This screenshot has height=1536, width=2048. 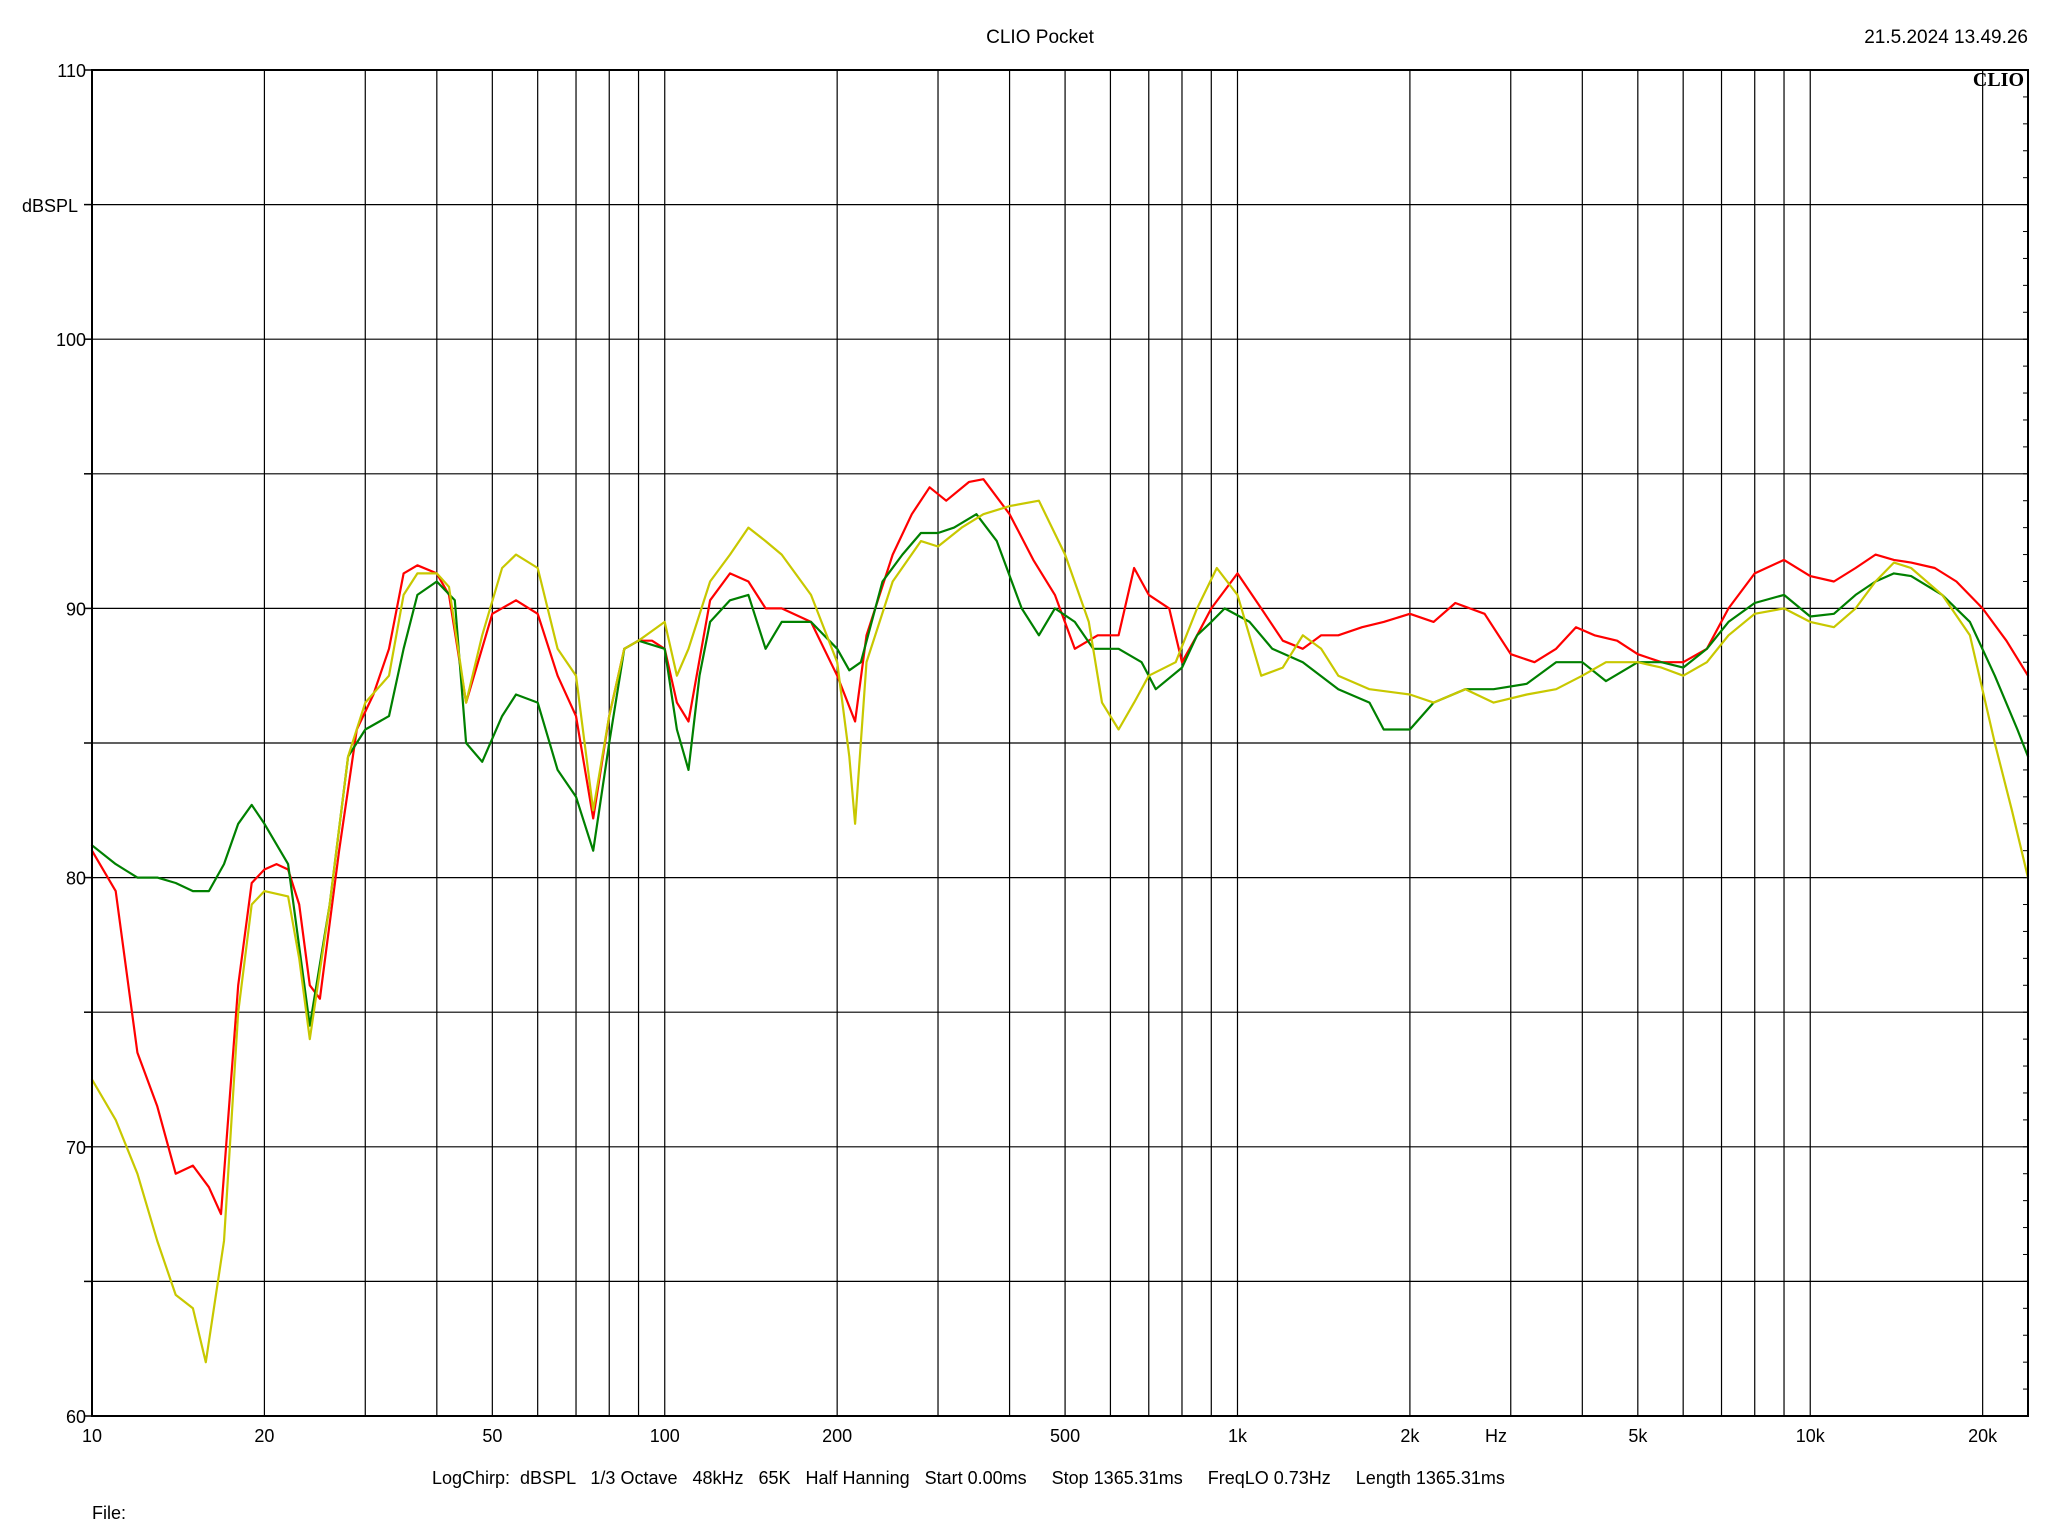 What do you see at coordinates (837, 1436) in the screenshot?
I see `x-tick-label: 200` at bounding box center [837, 1436].